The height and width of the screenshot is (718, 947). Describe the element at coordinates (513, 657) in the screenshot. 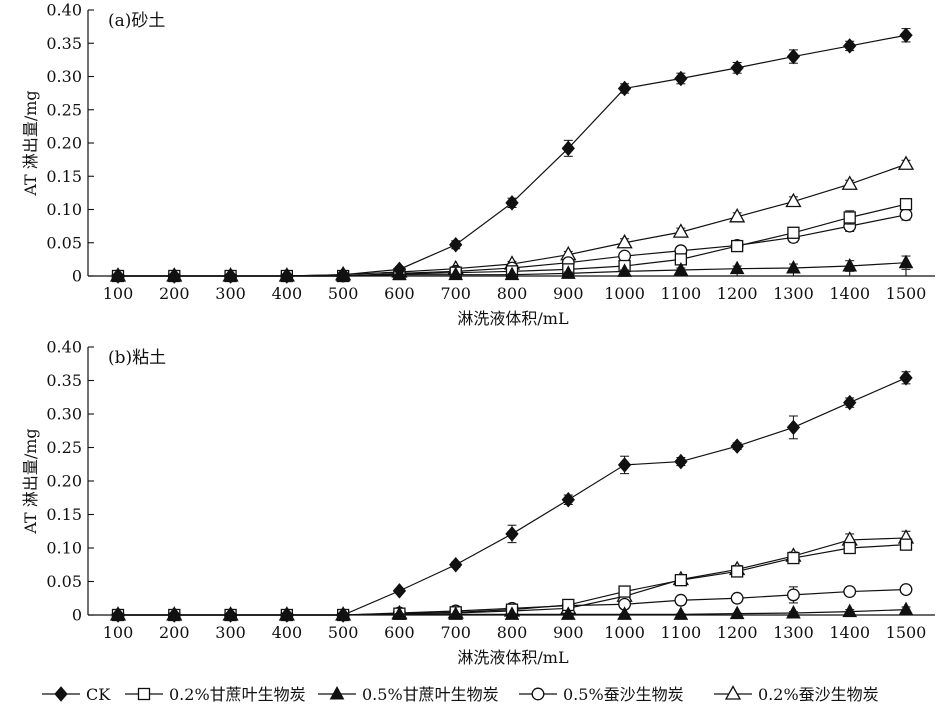

I see `x-axis-title: 淋洗液体积/mL` at that location.